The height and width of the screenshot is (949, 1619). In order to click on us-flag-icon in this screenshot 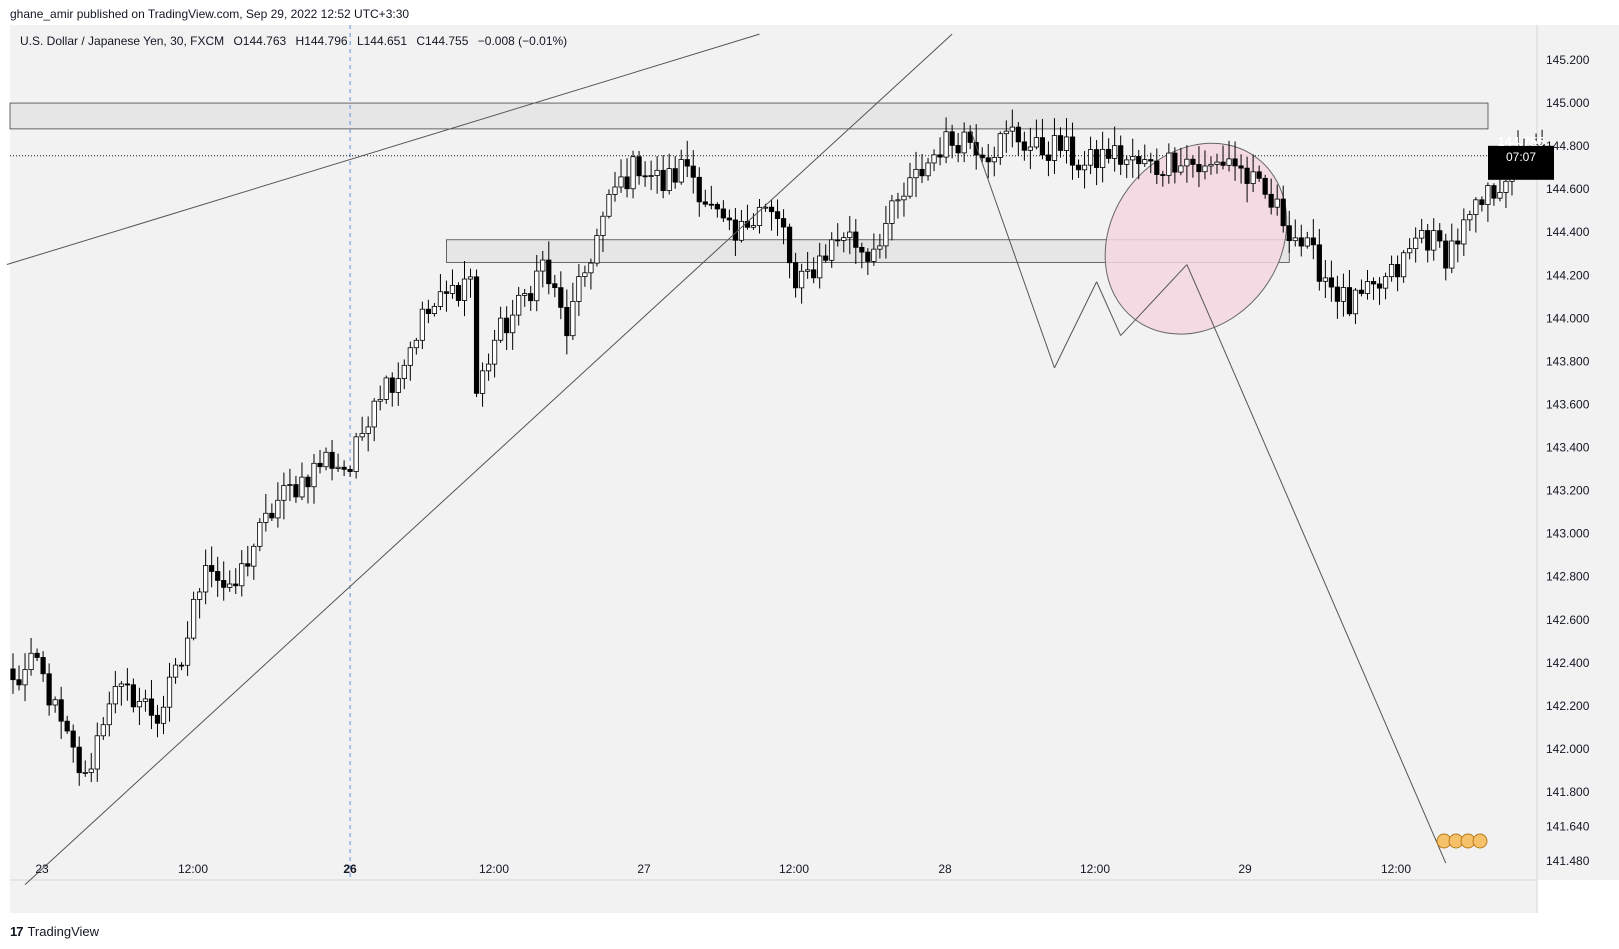, I will do `click(1480, 841)`.